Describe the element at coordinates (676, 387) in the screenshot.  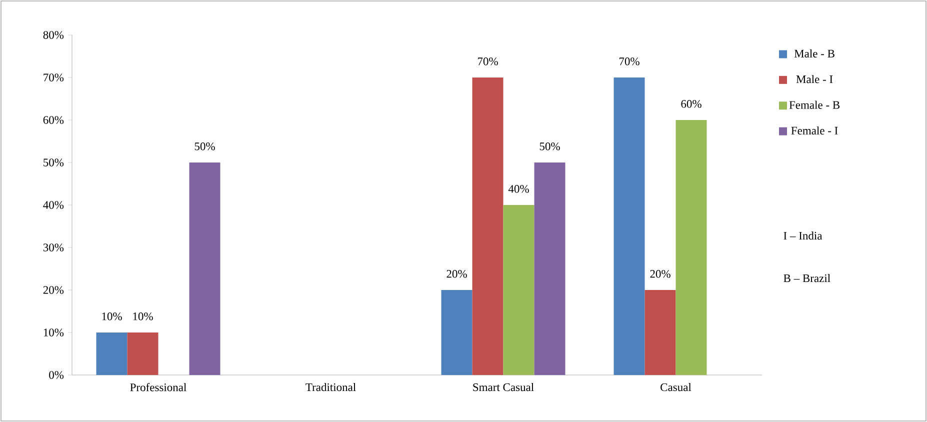
I see `x-tick-label: Casual` at that location.